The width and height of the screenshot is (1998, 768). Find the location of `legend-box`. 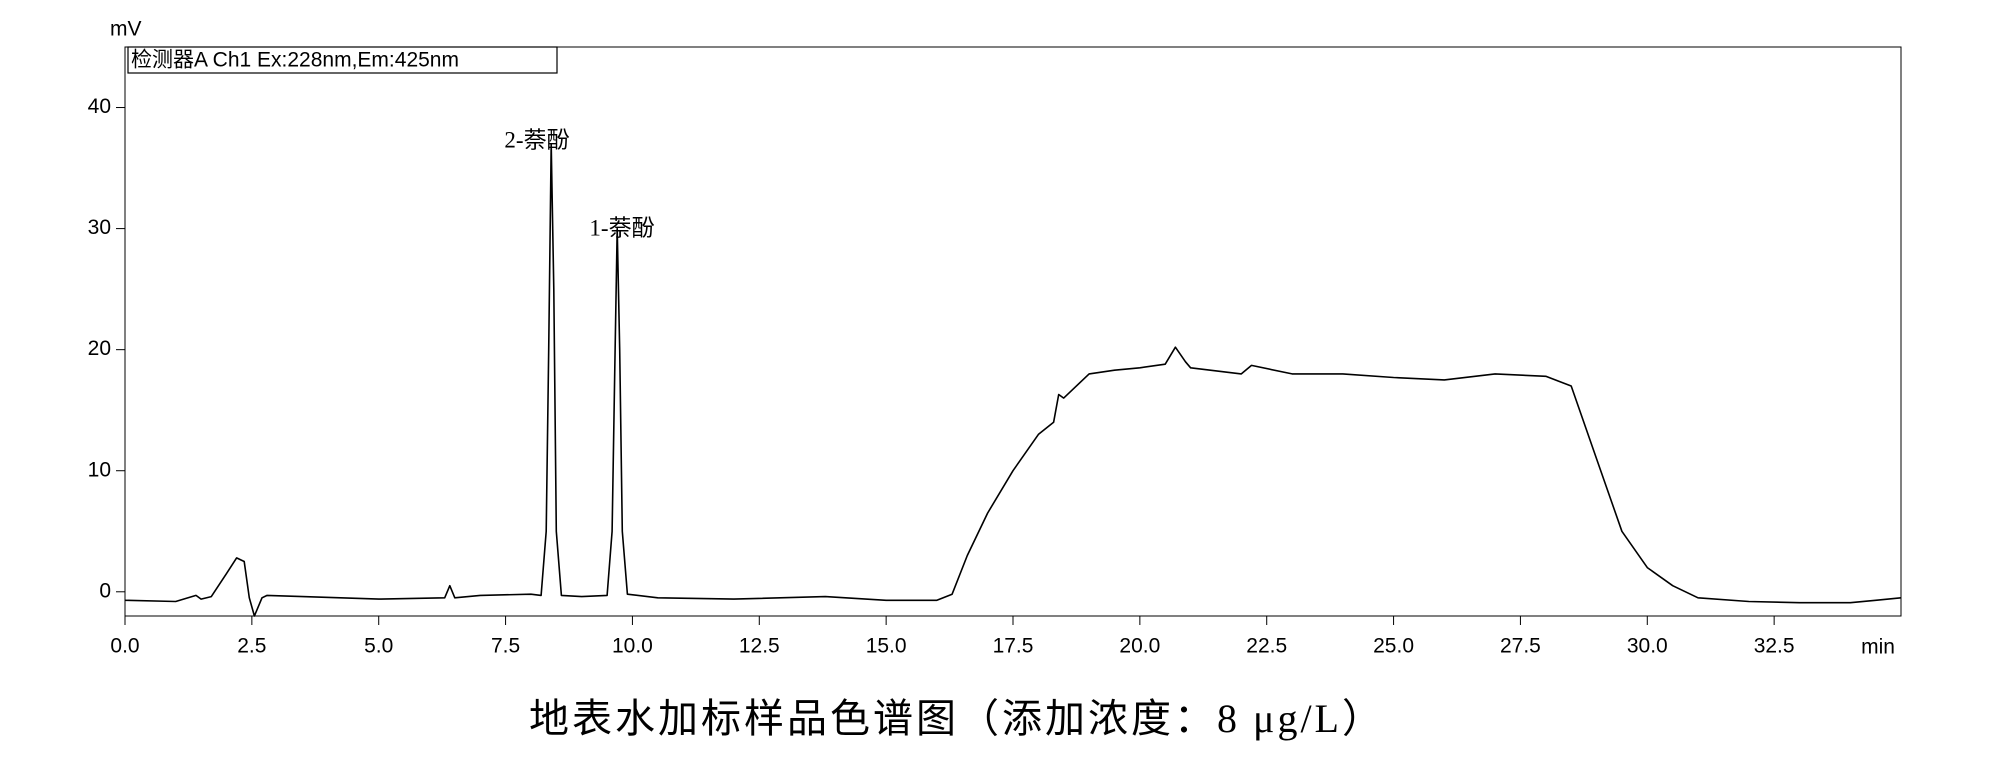

legend-box is located at coordinates (342, 60).